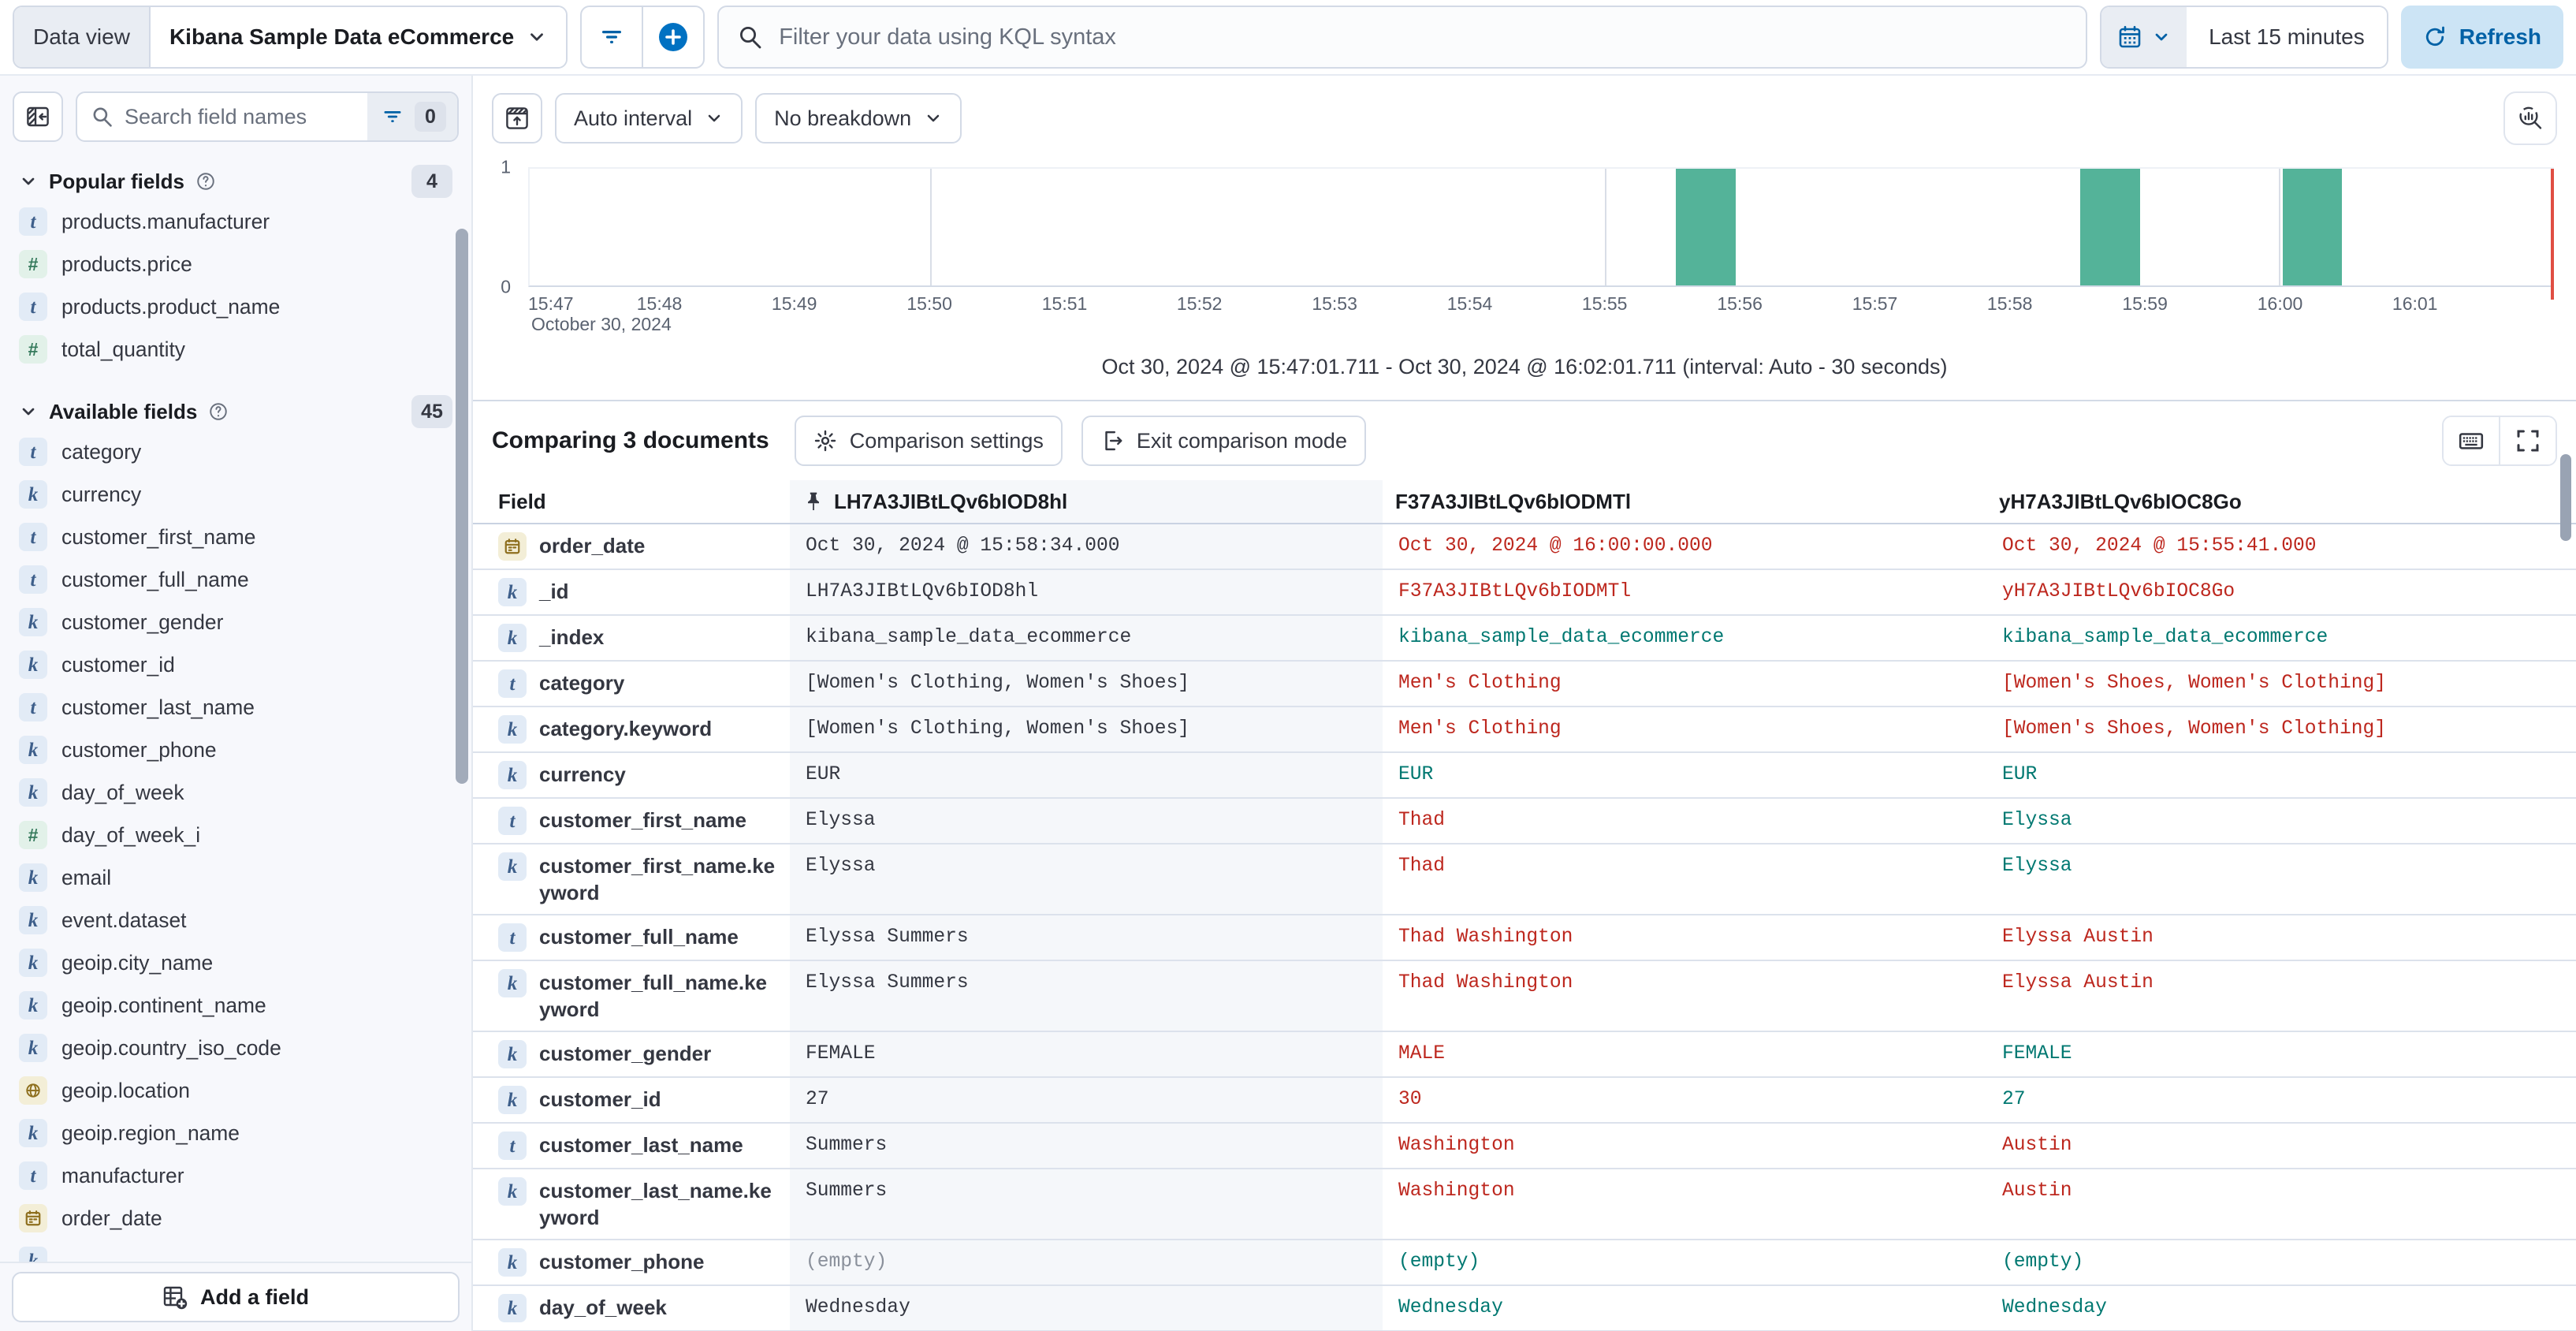 The height and width of the screenshot is (1331, 2576). Describe the element at coordinates (290, 37) in the screenshot. I see `data-view-picker: Data view Kibana Sample Data eCommerce` at that location.